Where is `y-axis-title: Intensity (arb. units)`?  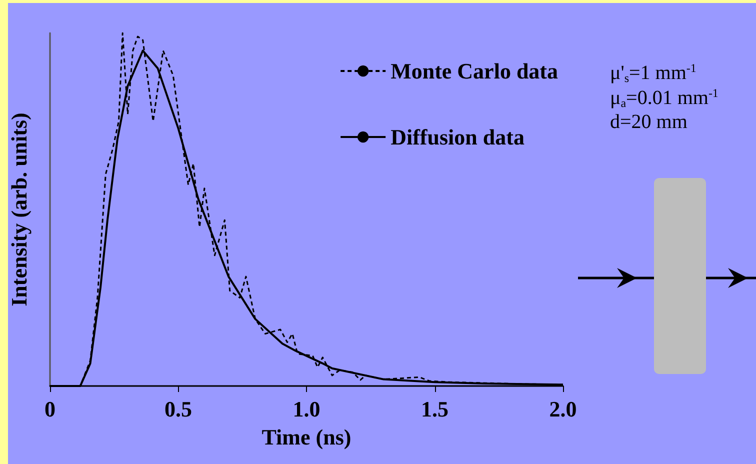 y-axis-title: Intensity (arb. units) is located at coordinates (19, 209).